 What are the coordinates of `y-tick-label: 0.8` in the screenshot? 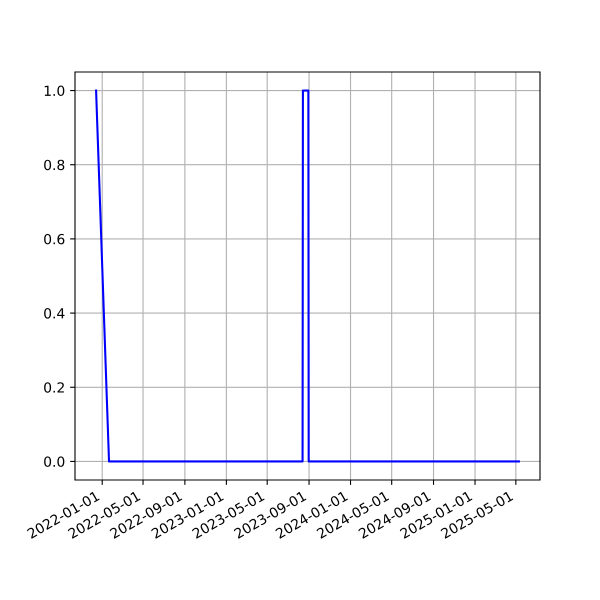 It's located at (54, 165).